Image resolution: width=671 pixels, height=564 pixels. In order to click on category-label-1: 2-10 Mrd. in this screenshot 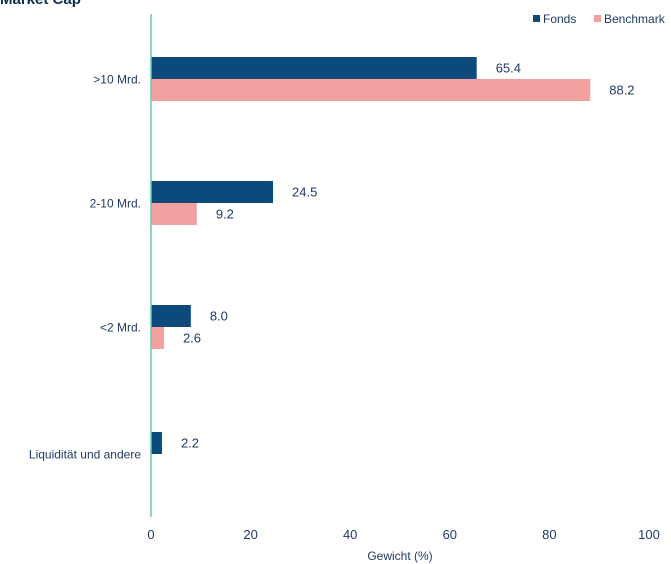, I will do `click(115, 204)`.